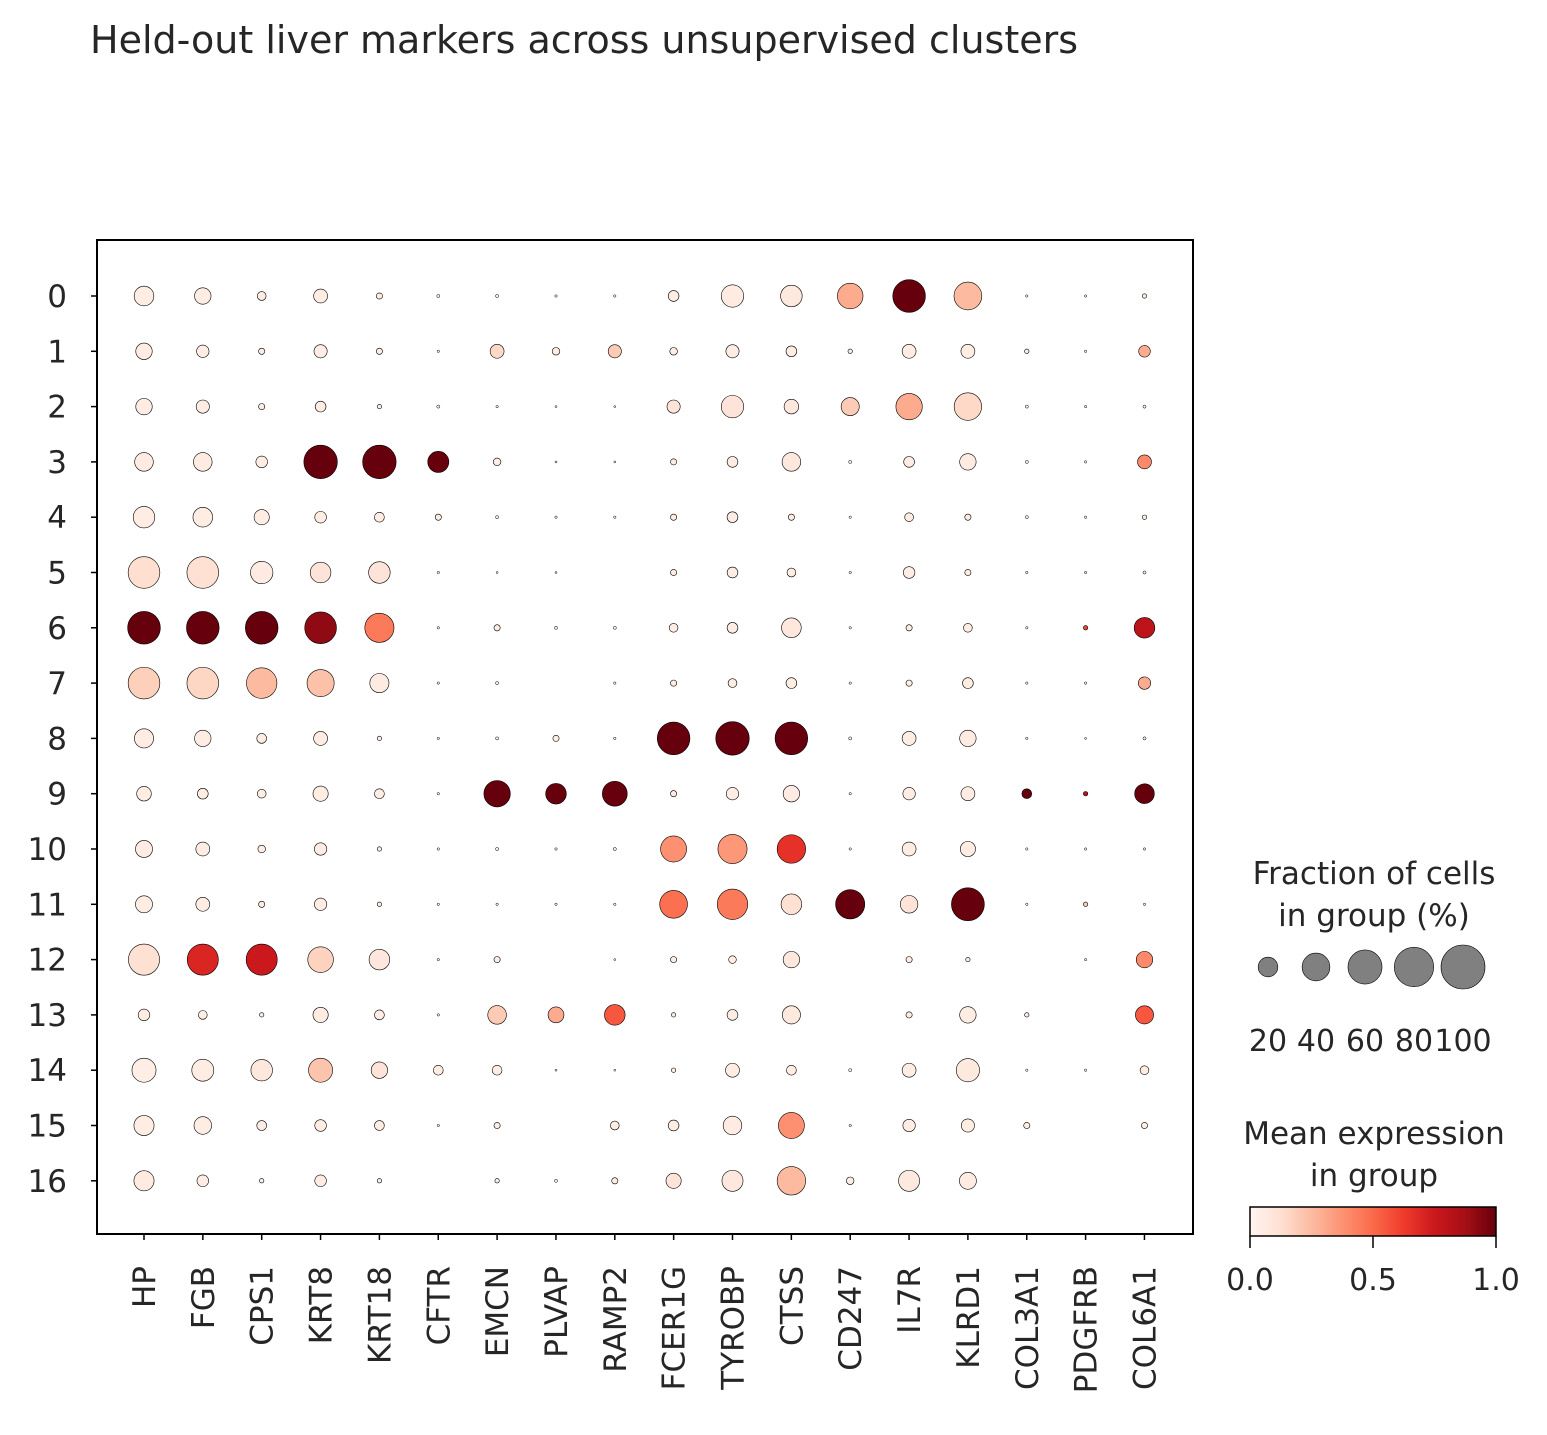 This screenshot has height=1435, width=1547. What do you see at coordinates (1087, 1329) in the screenshot?
I see `x-tick-label-pdgfrb: PDGFRB` at bounding box center [1087, 1329].